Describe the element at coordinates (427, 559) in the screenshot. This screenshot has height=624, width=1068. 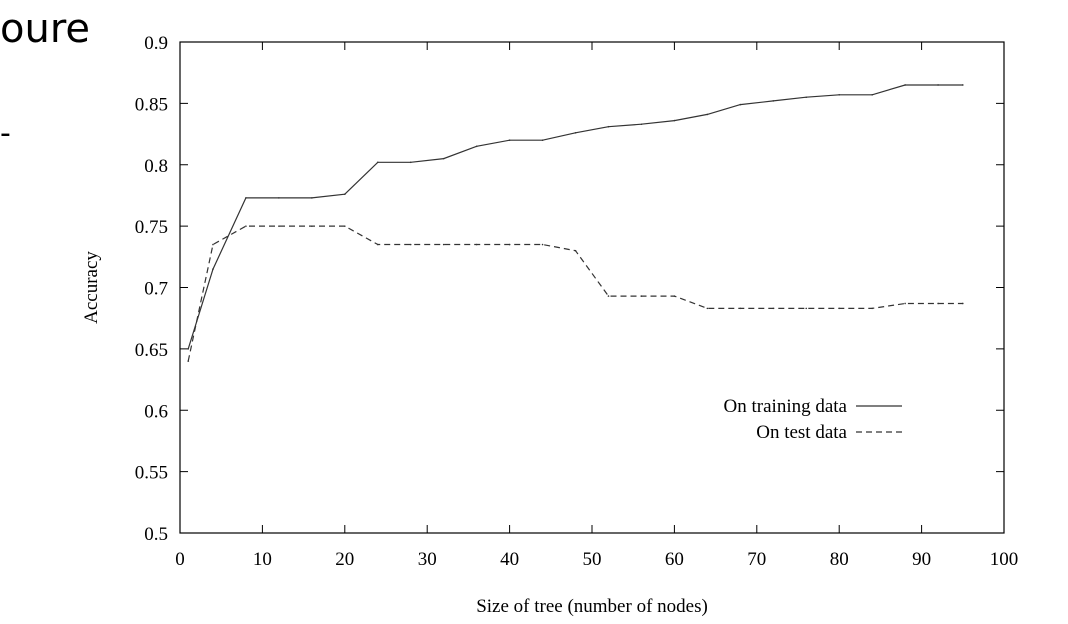
I see `x-tick-label: 30` at that location.